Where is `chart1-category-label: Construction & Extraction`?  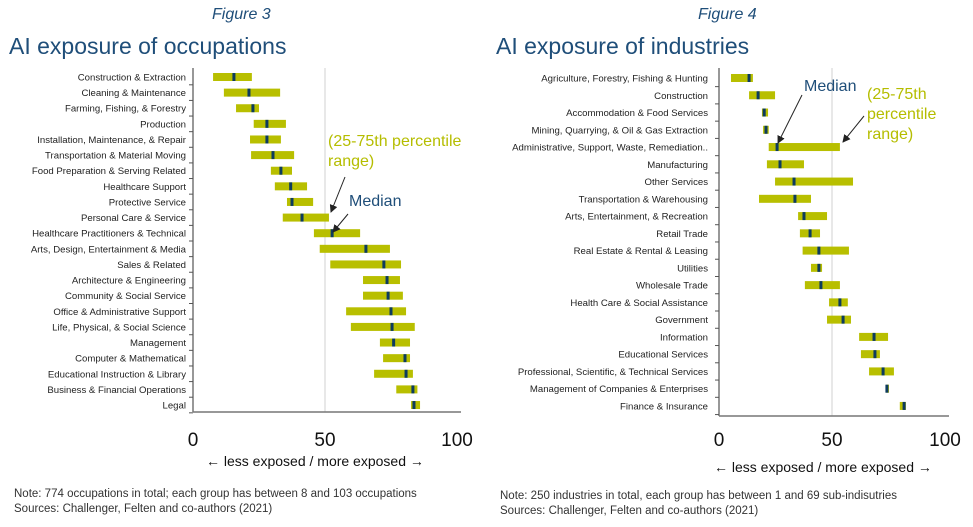
chart1-category-label: Construction & Extraction is located at coordinates (132, 78).